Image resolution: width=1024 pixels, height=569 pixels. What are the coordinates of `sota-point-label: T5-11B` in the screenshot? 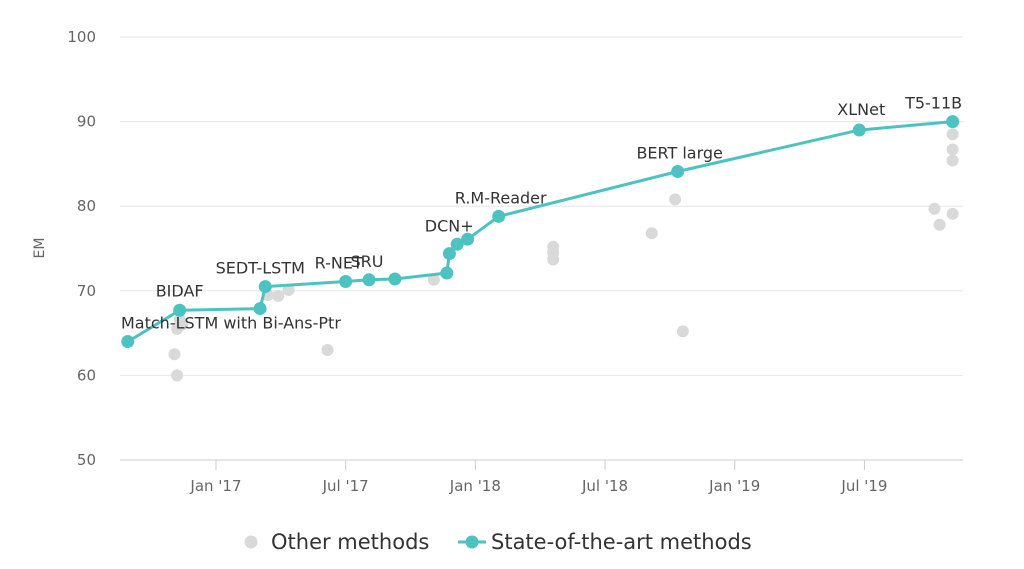 It's located at (933, 103).